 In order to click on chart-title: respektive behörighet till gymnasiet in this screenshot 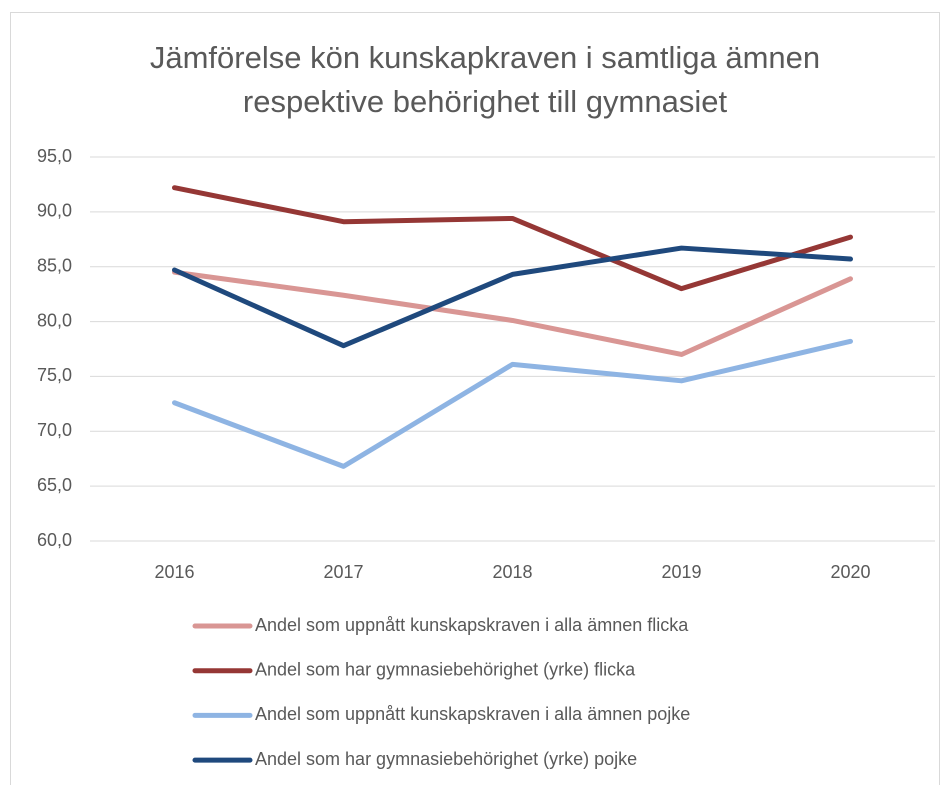, I will do `click(485, 101)`.